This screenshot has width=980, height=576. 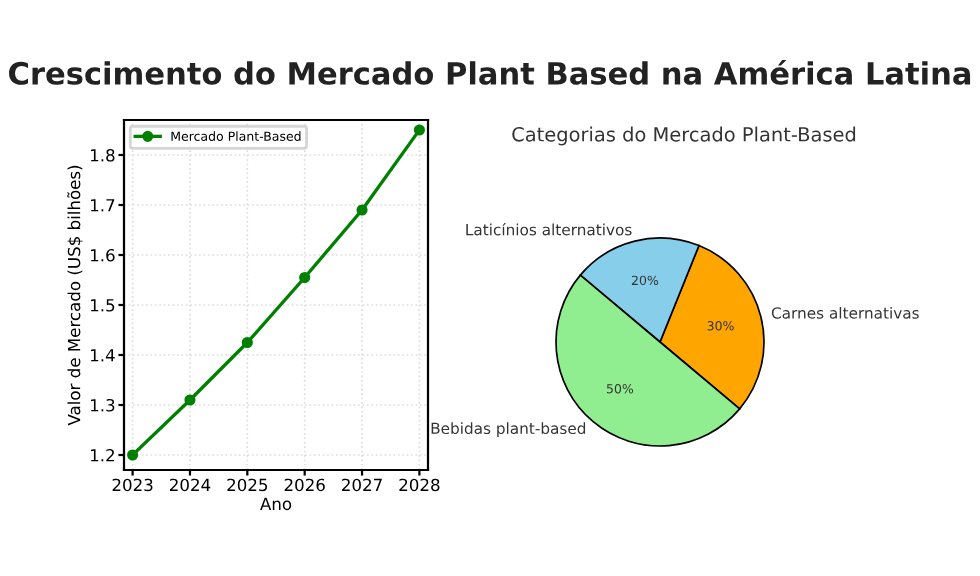 I want to click on x-tick-label: 2025, so click(x=247, y=485).